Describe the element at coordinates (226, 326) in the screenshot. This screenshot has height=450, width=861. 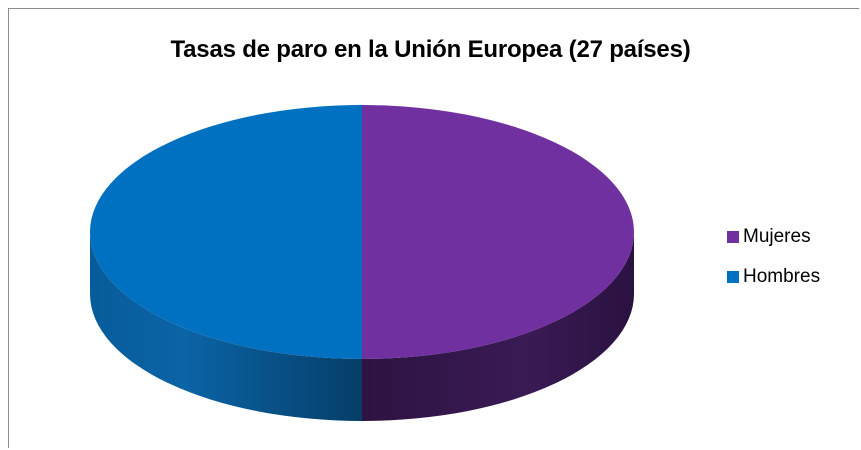
I see `pie-slice-hombres-side` at that location.